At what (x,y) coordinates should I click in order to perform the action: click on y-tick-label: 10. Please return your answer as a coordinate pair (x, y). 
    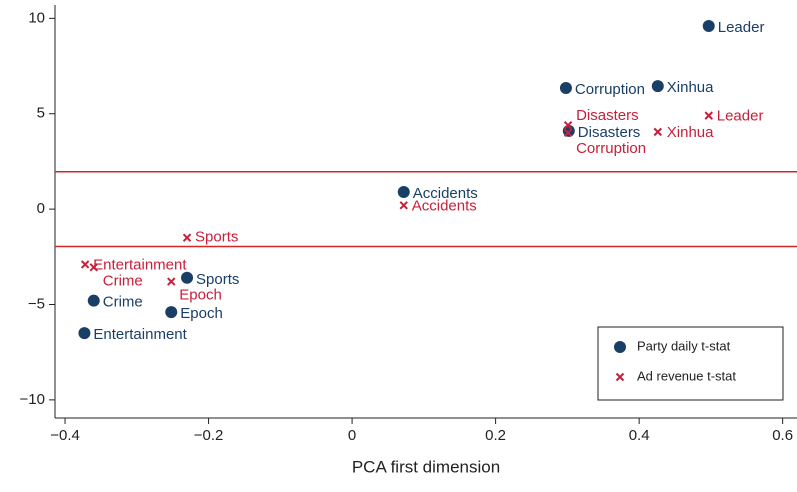
    Looking at the image, I should click on (36, 17).